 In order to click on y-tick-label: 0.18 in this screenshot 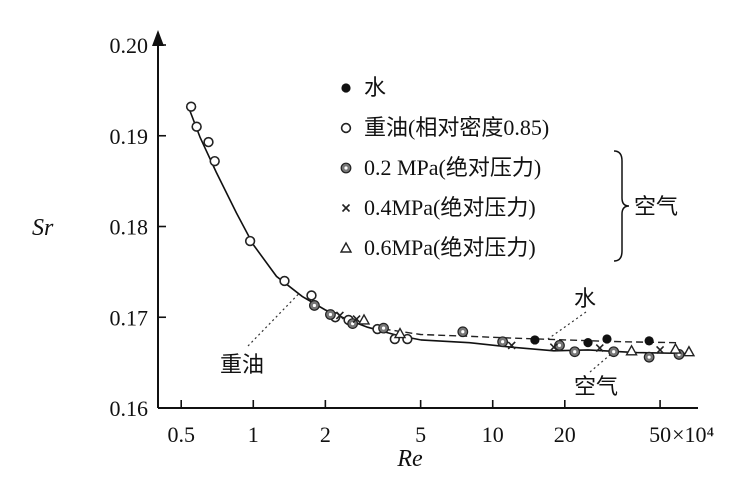, I will do `click(129, 227)`.